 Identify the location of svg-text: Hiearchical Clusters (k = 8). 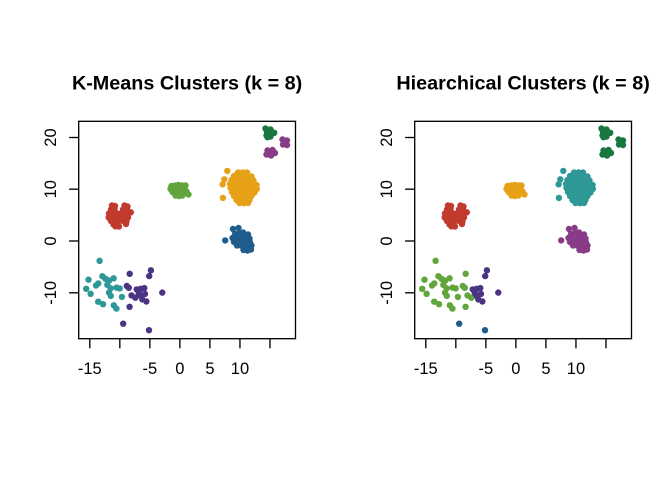
(522, 84).